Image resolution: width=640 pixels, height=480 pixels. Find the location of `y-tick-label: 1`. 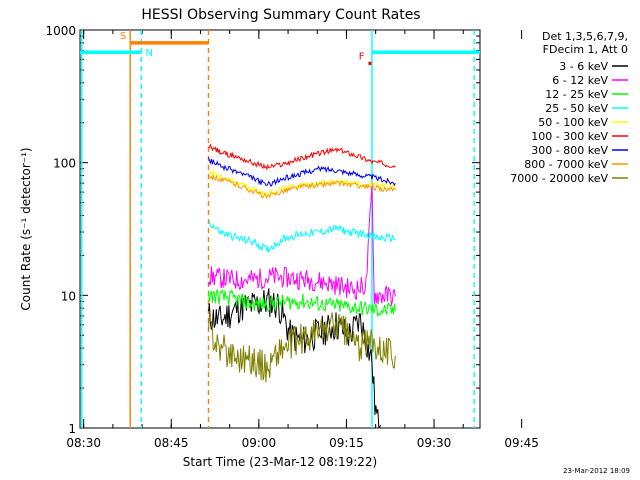

y-tick-label: 1 is located at coordinates (72, 429).